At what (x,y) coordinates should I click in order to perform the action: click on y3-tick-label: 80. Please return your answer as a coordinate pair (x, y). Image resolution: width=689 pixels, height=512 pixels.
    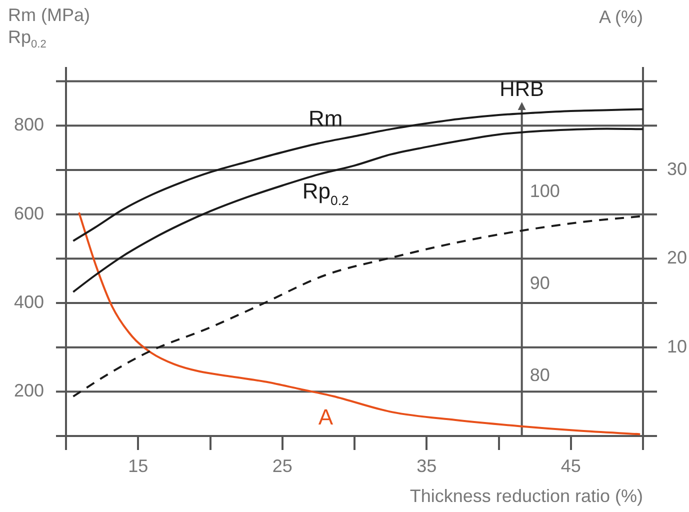
    Looking at the image, I should click on (540, 375).